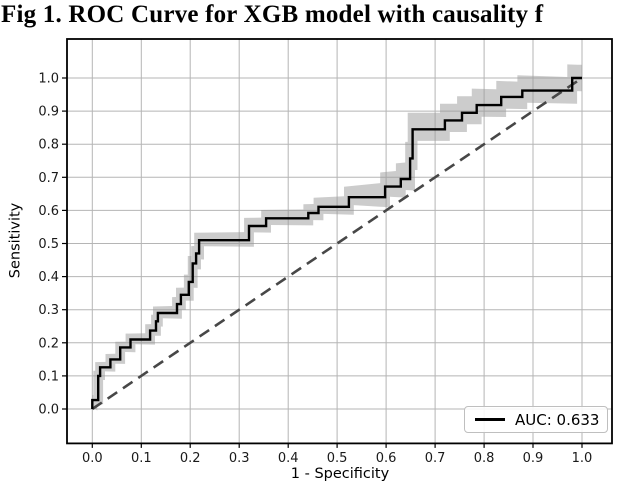  I want to click on y-tick-label: 0.2, so click(48, 343).